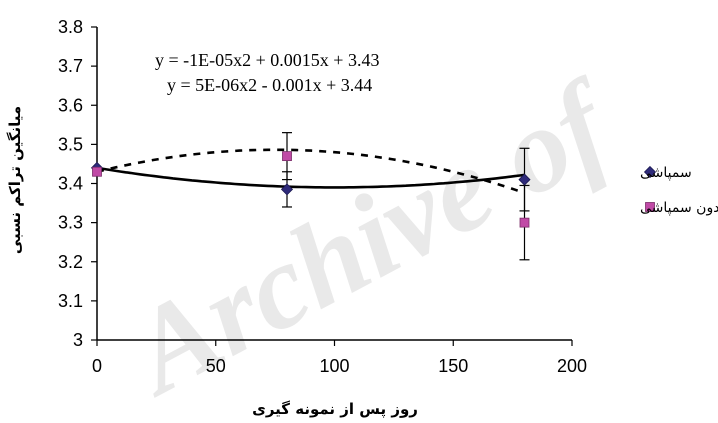  I want to click on y-axis-title: میانگین تراکم نسبی, so click(15, 180).